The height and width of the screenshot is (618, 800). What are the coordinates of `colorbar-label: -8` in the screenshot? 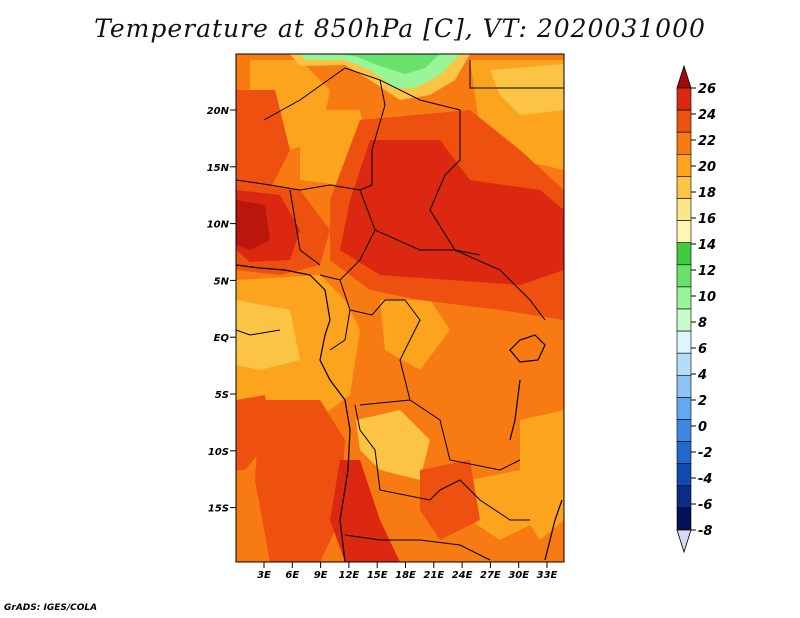 It's located at (705, 531).